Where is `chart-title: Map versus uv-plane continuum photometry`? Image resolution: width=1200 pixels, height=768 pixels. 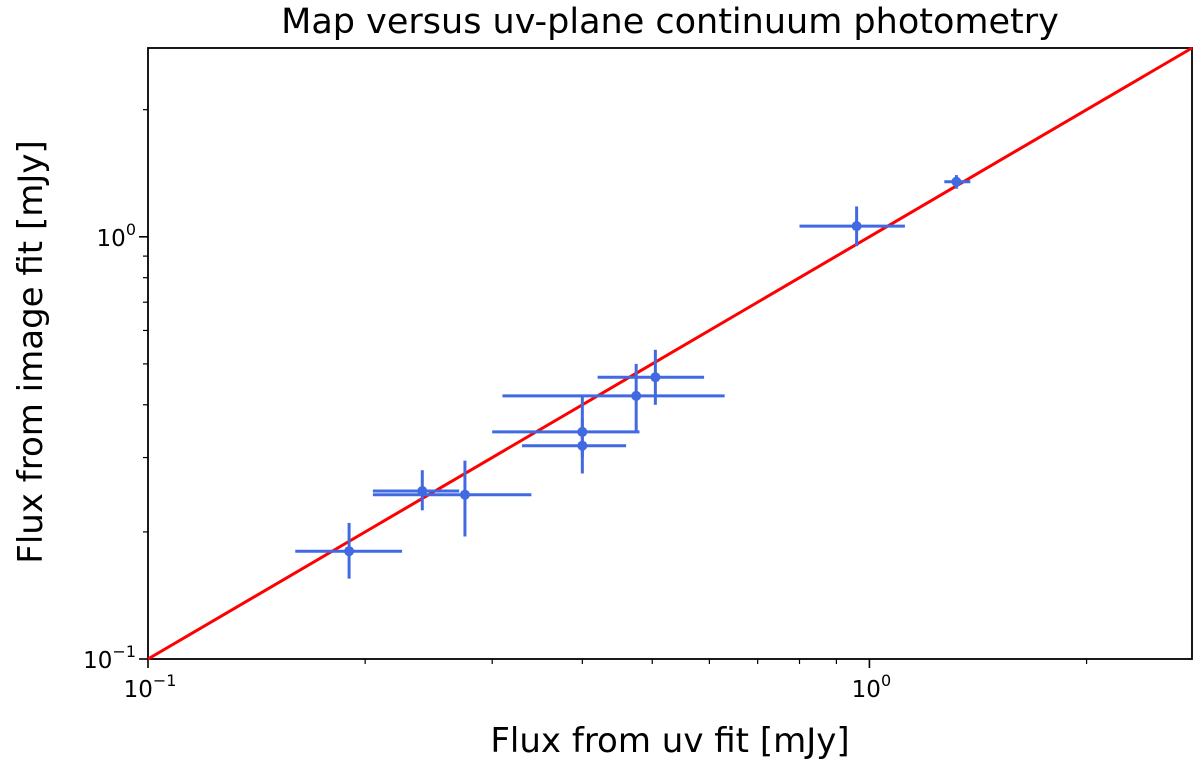
chart-title: Map versus uv-plane continuum photometry is located at coordinates (670, 22).